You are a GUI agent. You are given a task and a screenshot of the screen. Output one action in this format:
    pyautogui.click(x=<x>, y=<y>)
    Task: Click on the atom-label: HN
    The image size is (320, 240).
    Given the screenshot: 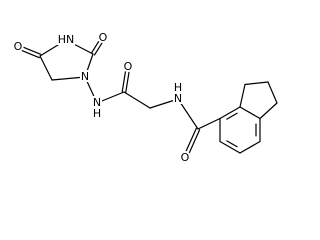 What is the action you would take?
    pyautogui.click(x=66, y=39)
    